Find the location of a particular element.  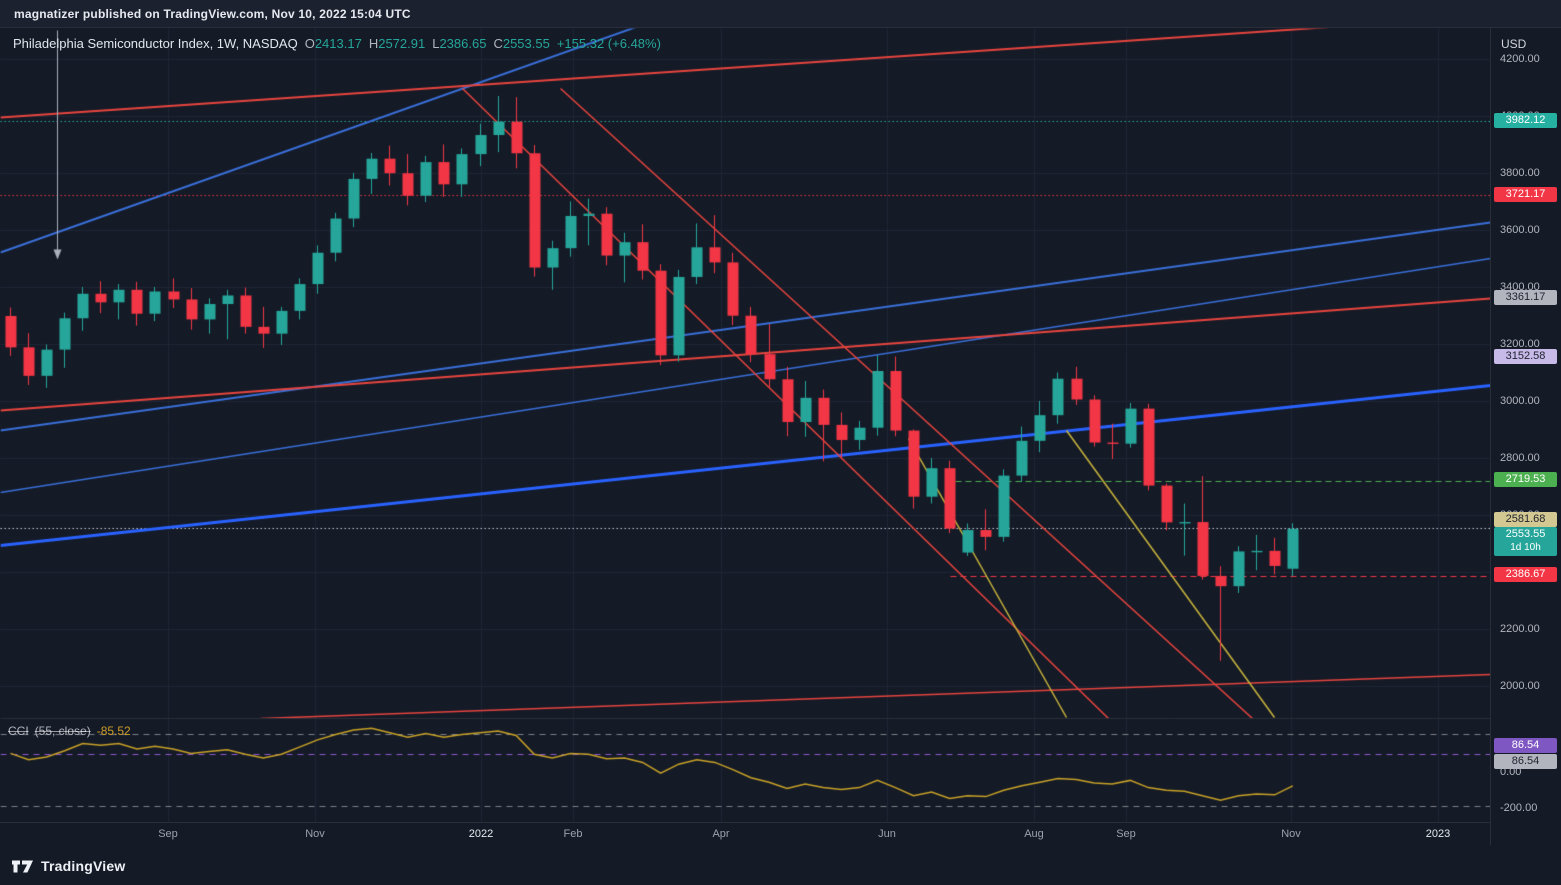

price-badge-label: 3152.58 is located at coordinates (1525, 356).